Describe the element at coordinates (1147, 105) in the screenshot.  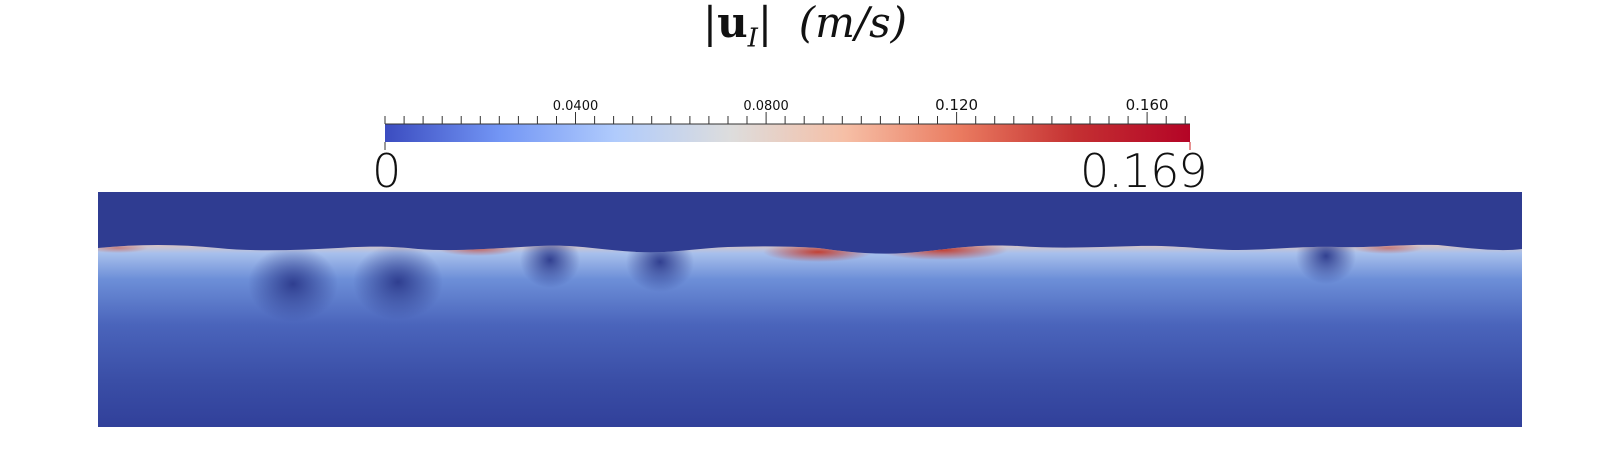
I see `colorbar-tick-label: 0.160` at that location.